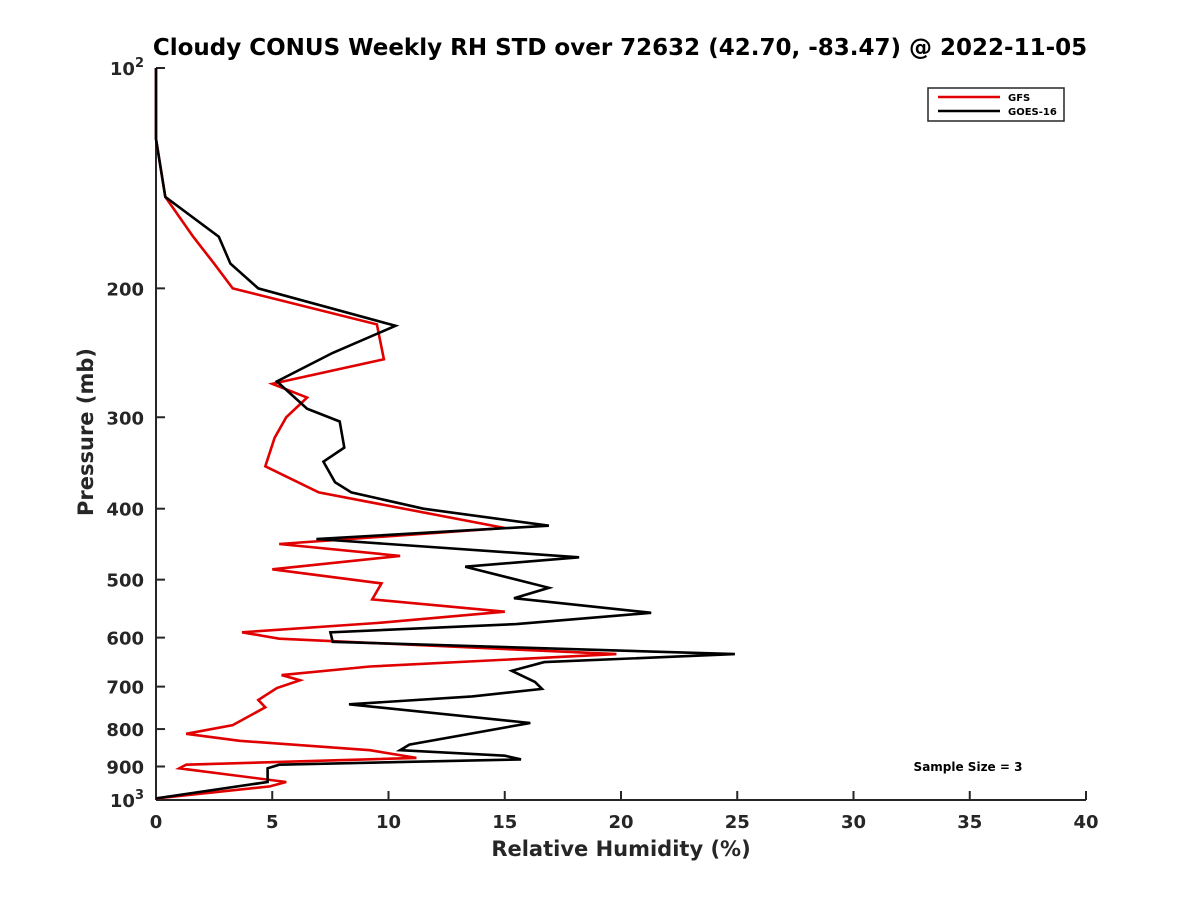 This screenshot has width=1200, height=900. Describe the element at coordinates (853, 822) in the screenshot. I see `x-tick-label: 30` at that location.